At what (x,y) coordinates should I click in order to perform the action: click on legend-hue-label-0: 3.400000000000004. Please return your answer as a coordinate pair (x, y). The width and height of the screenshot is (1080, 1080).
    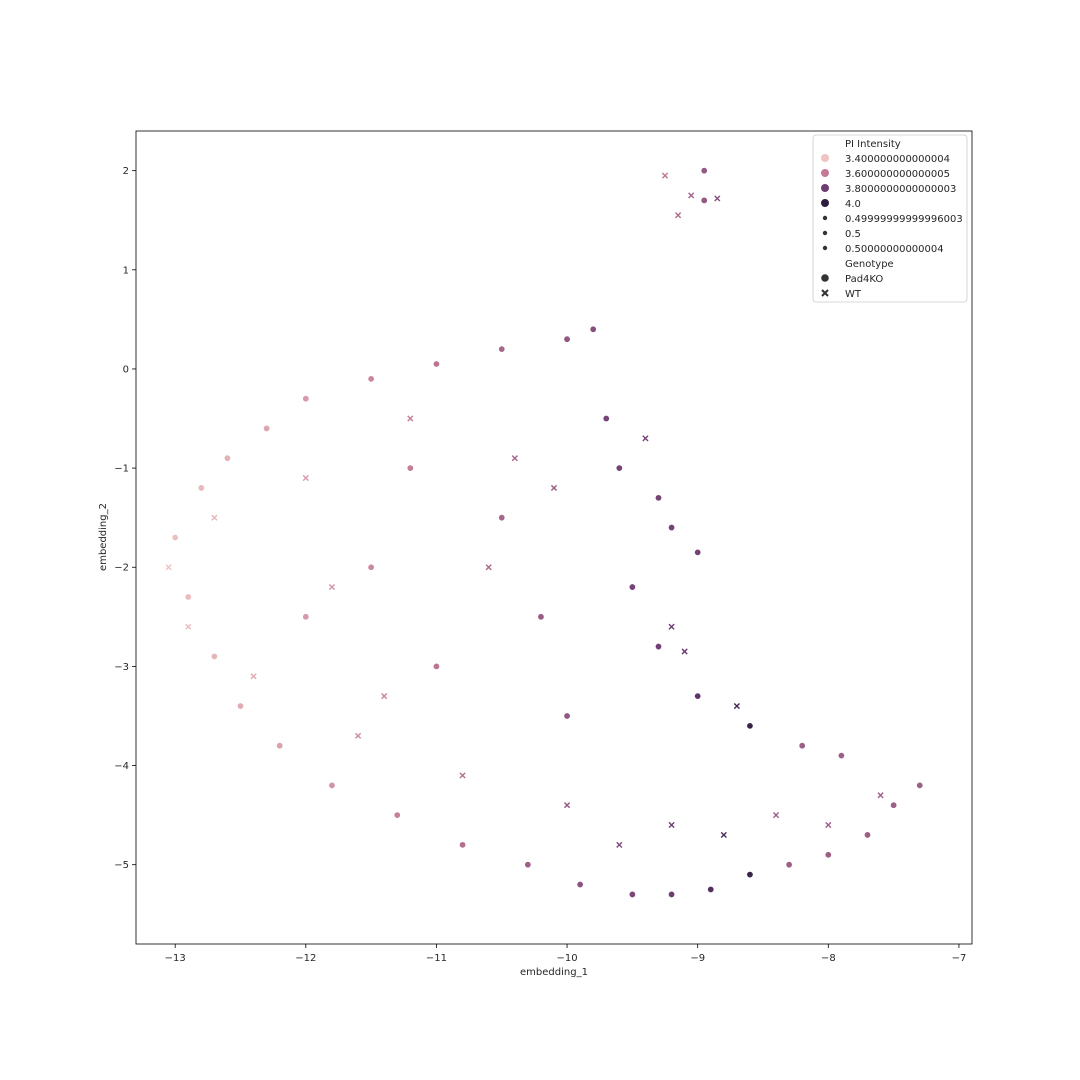
    Looking at the image, I should click on (897, 159).